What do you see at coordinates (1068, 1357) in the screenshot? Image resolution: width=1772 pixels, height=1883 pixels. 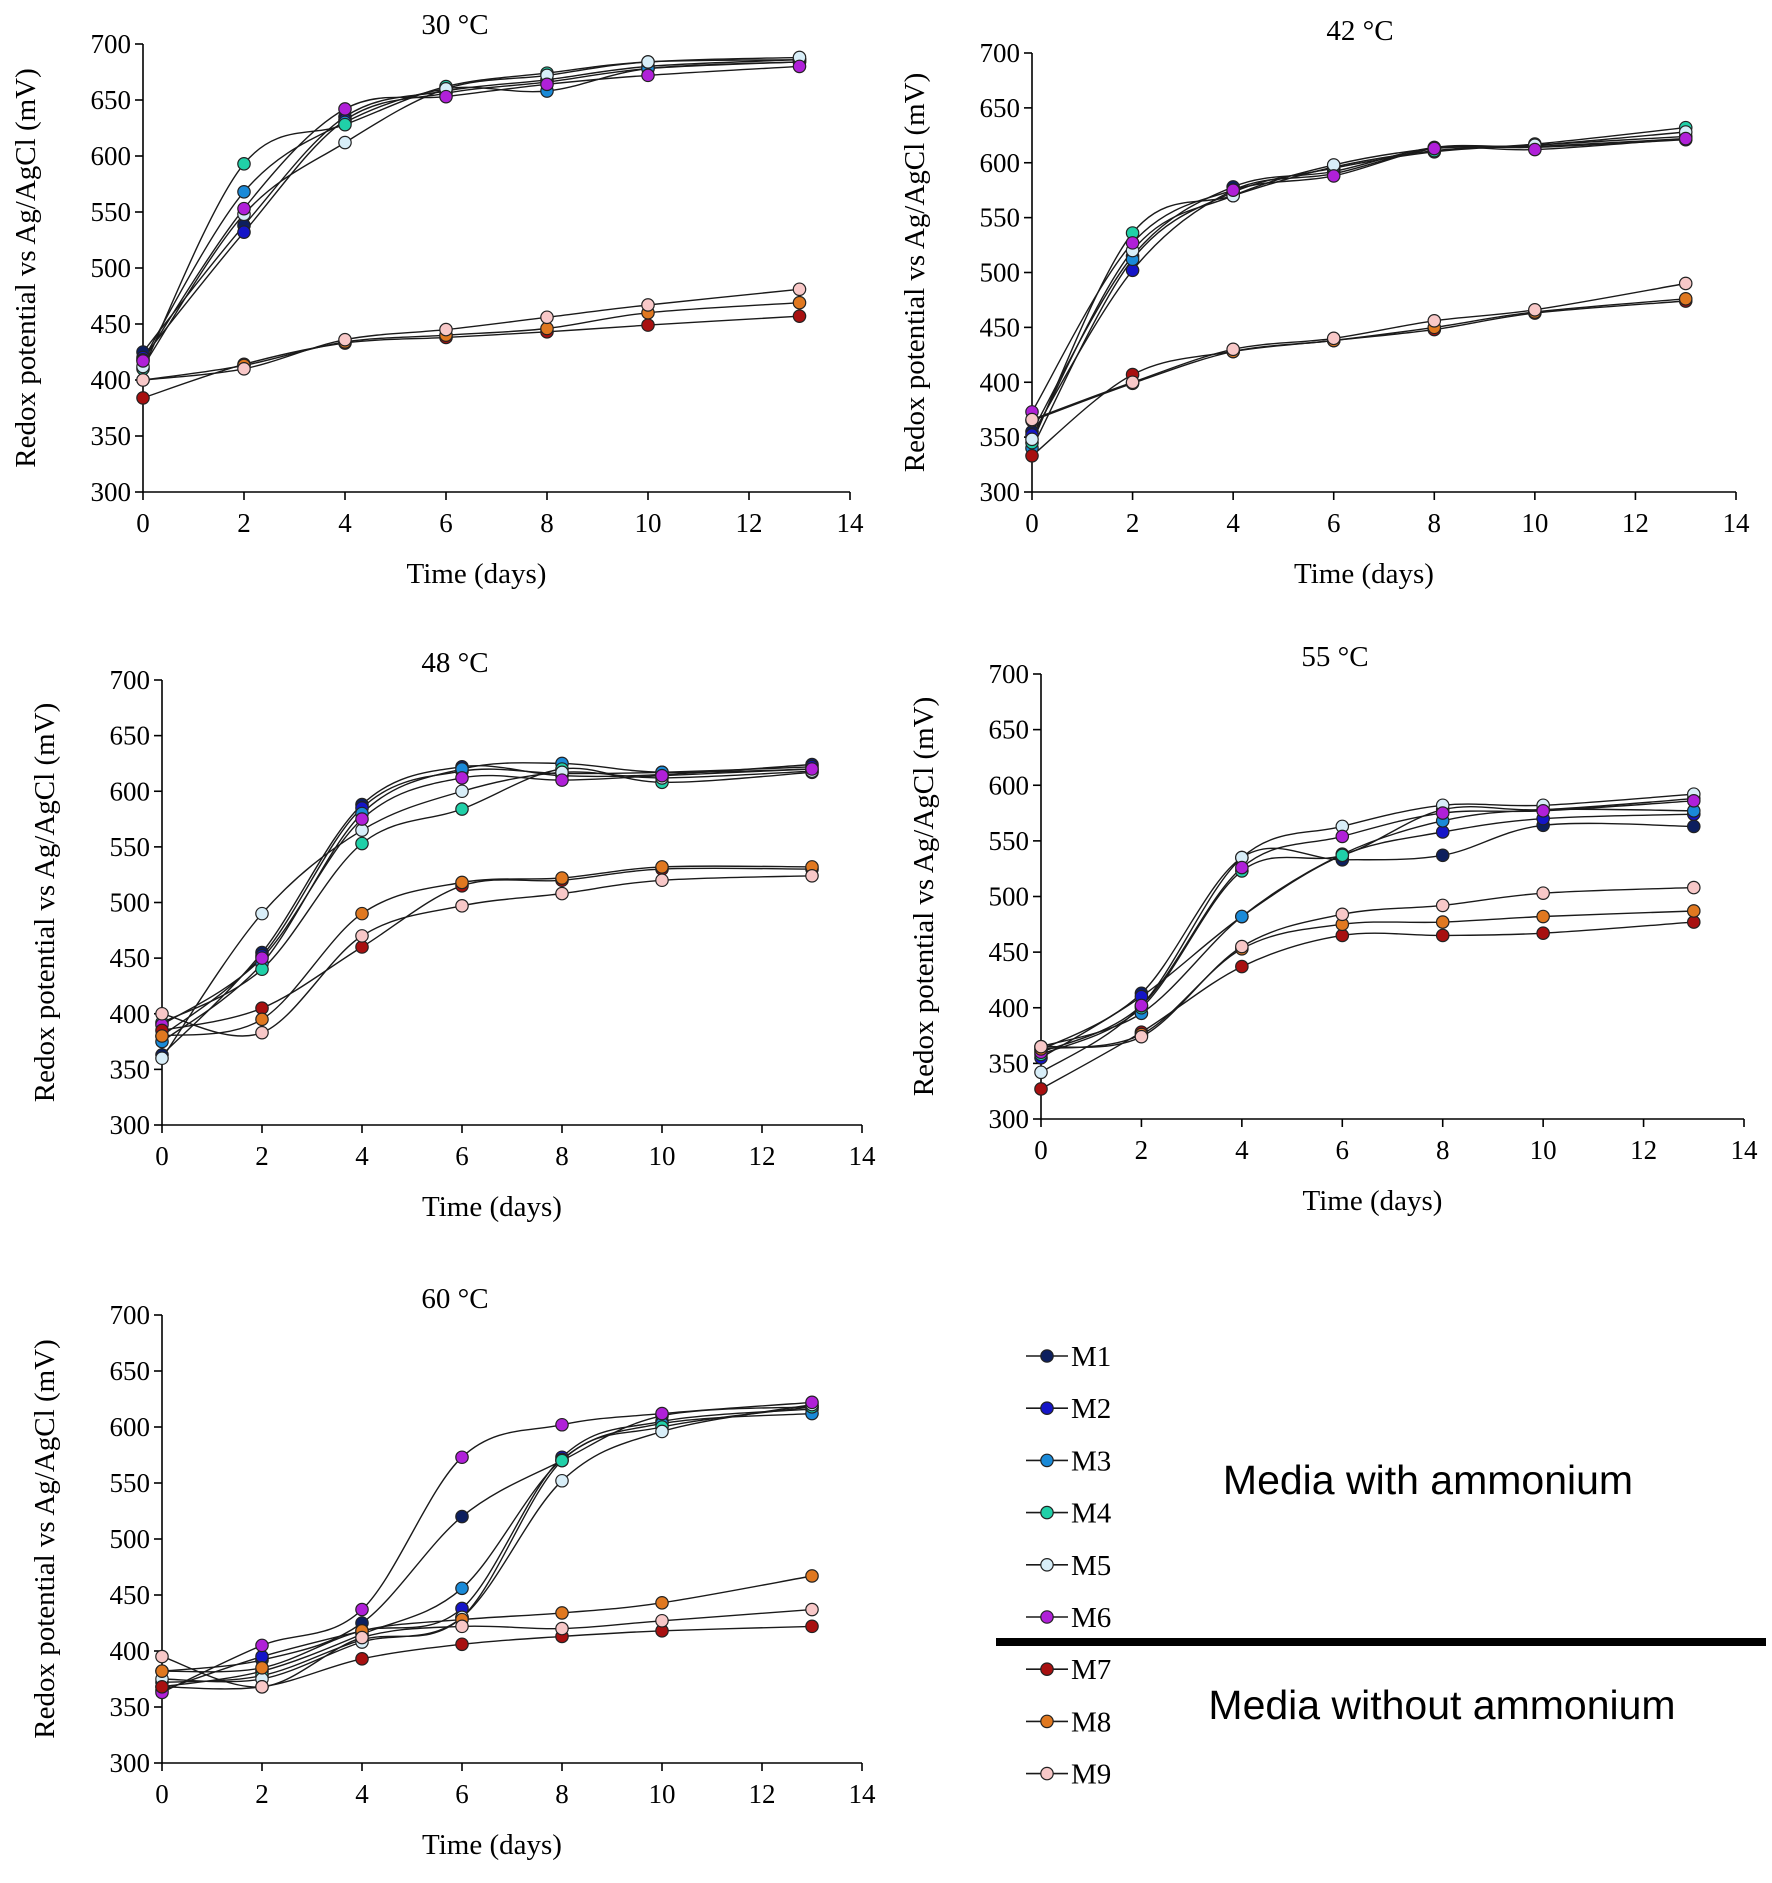 I see `legend-entry: M1` at bounding box center [1068, 1357].